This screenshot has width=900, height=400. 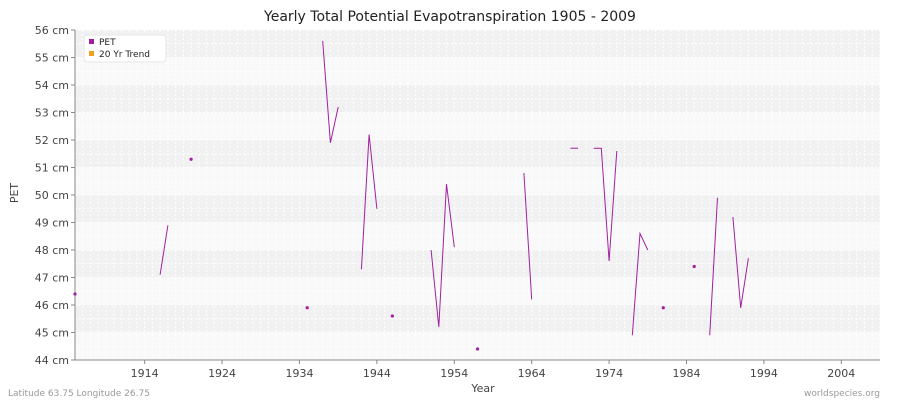 What do you see at coordinates (52, 333) in the screenshot?
I see `y-tick-label: 45 cm` at bounding box center [52, 333].